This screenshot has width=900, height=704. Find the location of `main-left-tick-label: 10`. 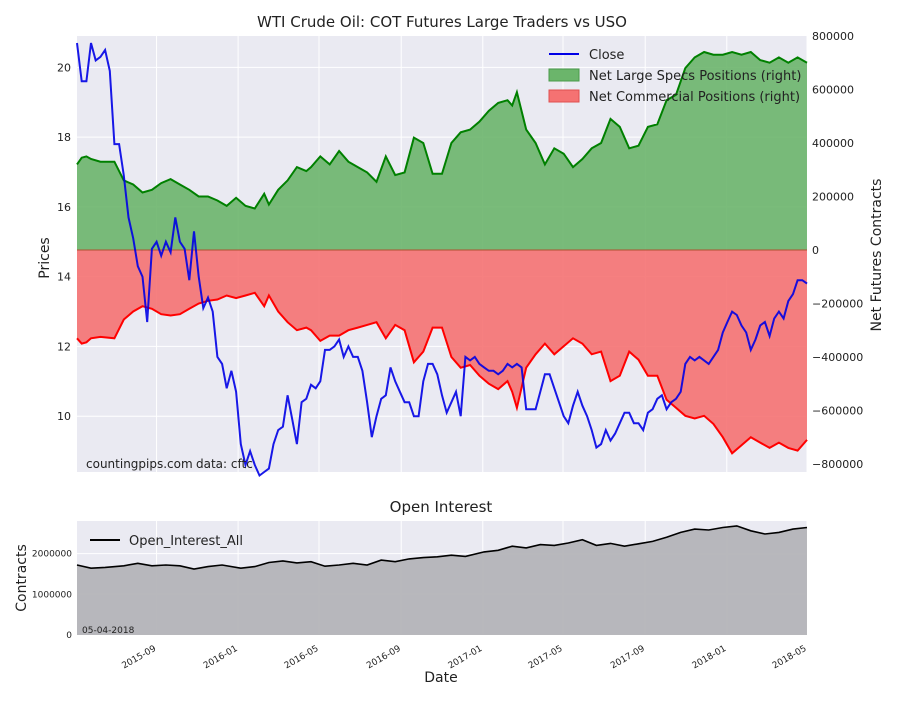

main-left-tick-label: 10 is located at coordinates (64, 416).